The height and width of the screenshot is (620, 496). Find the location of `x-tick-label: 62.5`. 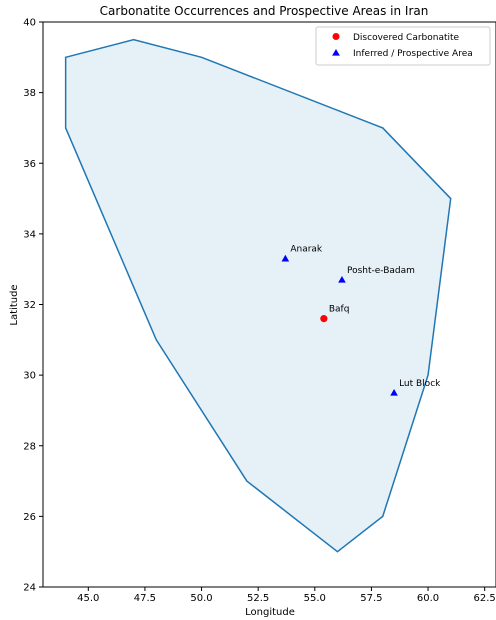

x-tick-label: 62.5 is located at coordinates (485, 598).